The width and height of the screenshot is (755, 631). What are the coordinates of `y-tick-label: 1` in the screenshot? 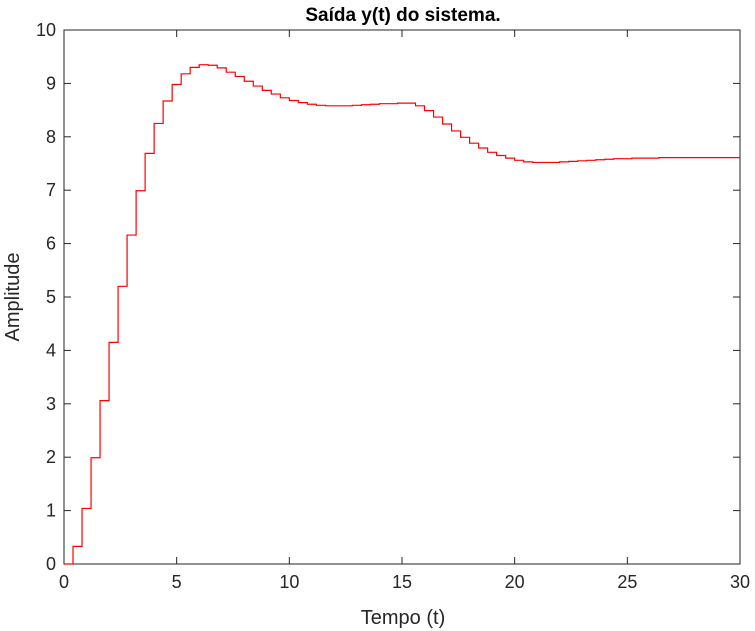 It's located at (51, 511).